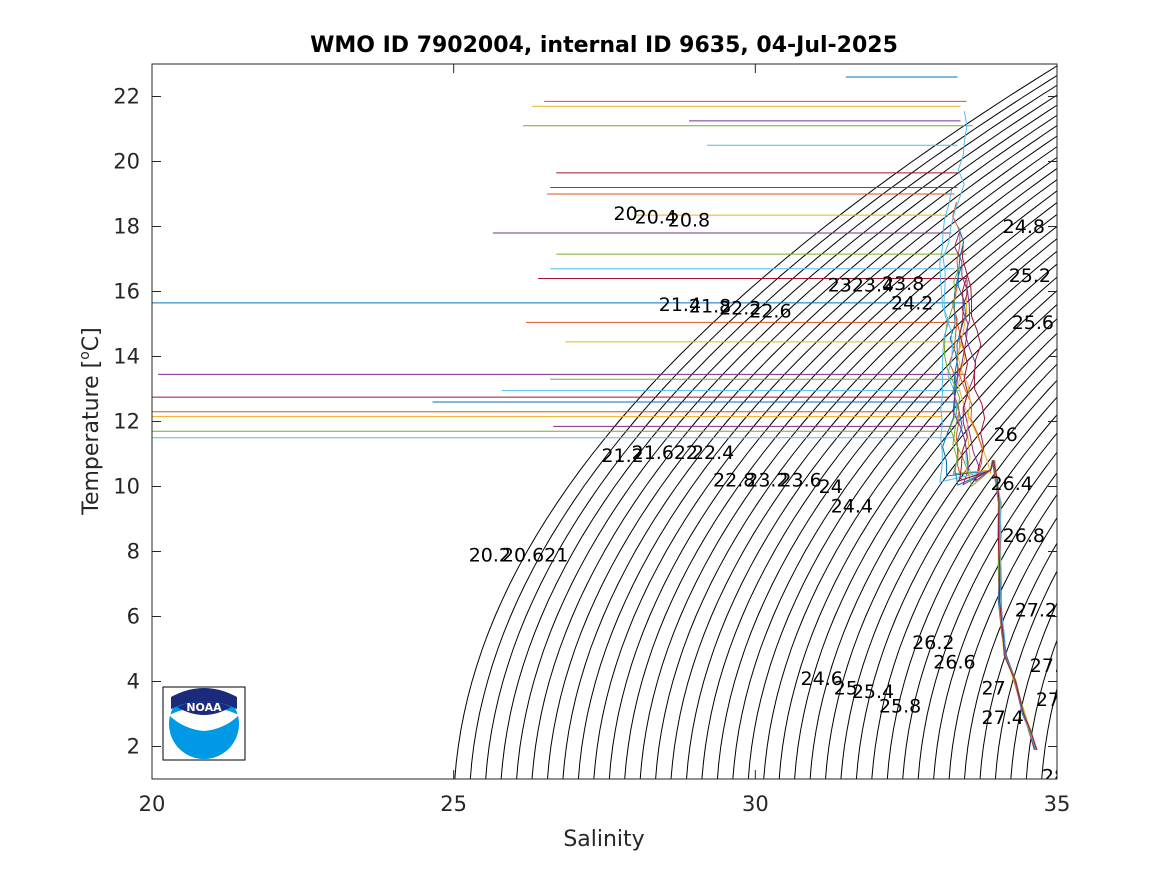 The height and width of the screenshot is (875, 1167). What do you see at coordinates (126, 422) in the screenshot?
I see `y-tick-label: 12` at bounding box center [126, 422].